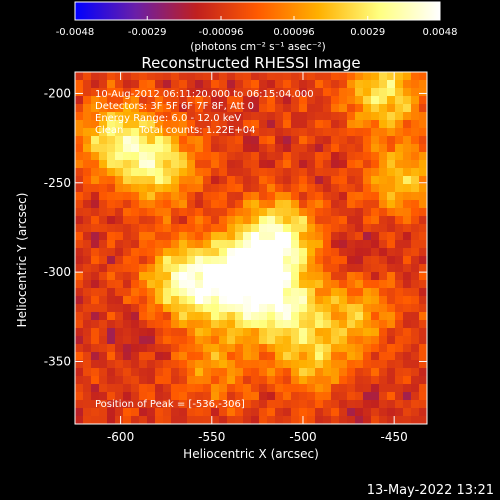 This screenshot has height=500, width=500. I want to click on colorbar-gradient, so click(257, 11).